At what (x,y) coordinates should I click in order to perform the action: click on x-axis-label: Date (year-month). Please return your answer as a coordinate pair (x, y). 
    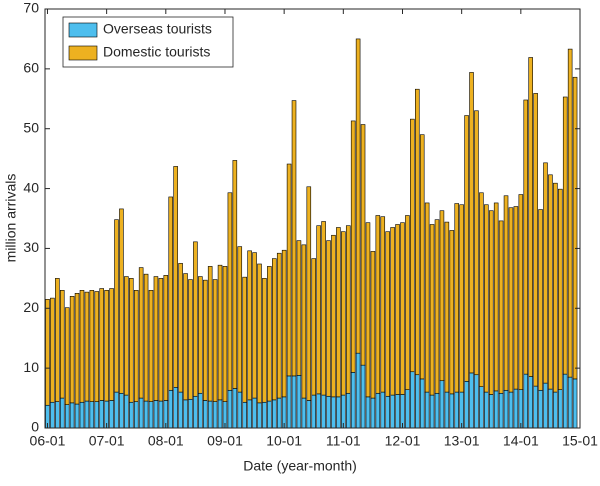
    Looking at the image, I should click on (300, 466).